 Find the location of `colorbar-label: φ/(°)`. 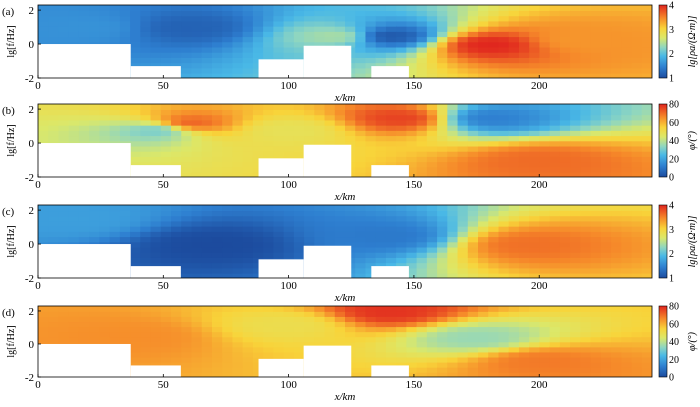

colorbar-label: φ/(°) is located at coordinates (692, 140).